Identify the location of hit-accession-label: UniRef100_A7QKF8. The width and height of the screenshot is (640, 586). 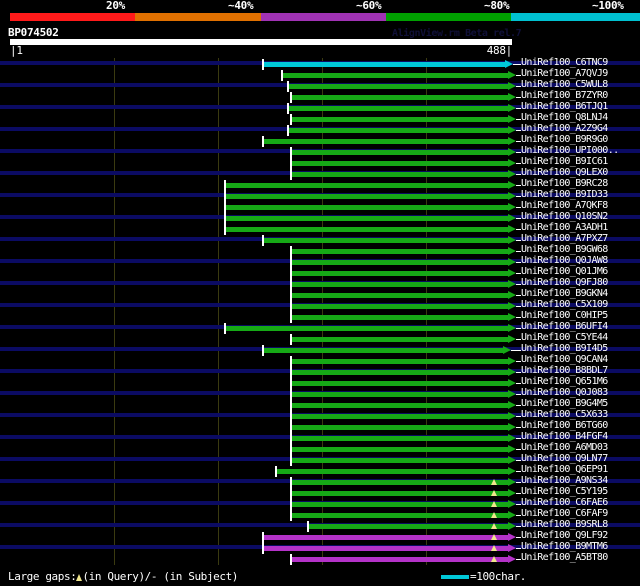
(564, 205).